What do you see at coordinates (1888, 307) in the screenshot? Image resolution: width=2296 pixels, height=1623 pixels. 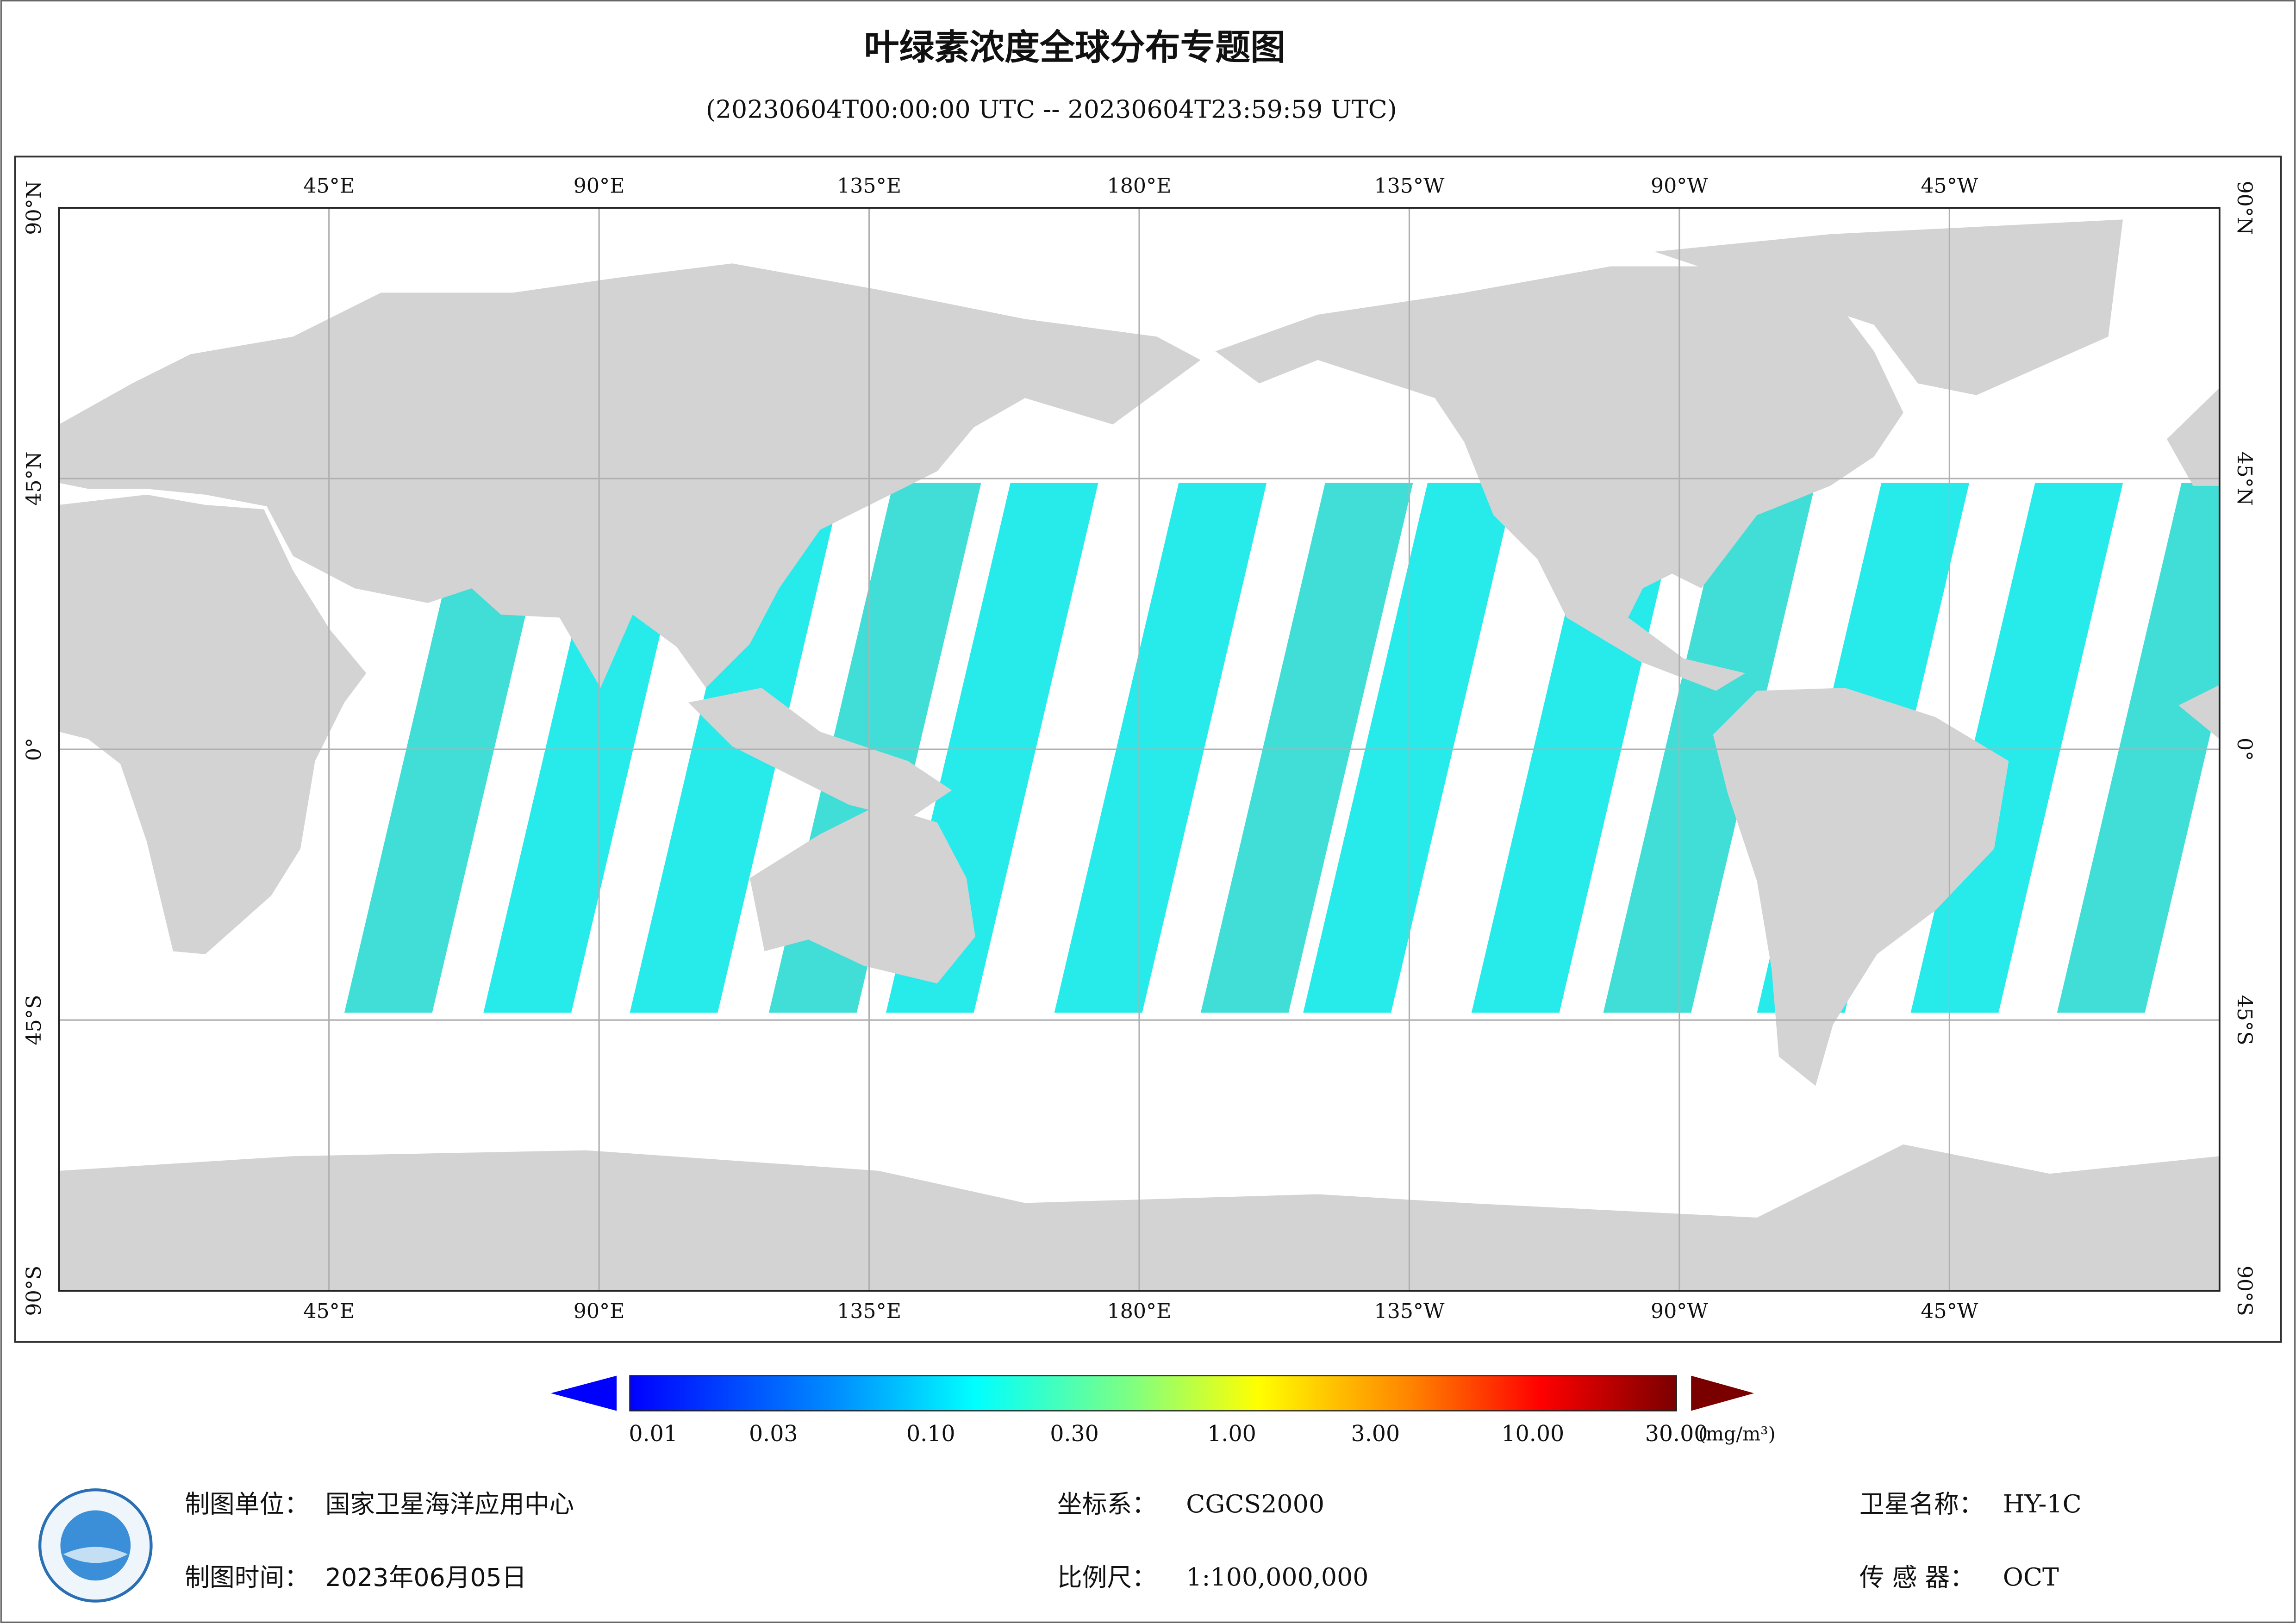 I see `greenland` at bounding box center [1888, 307].